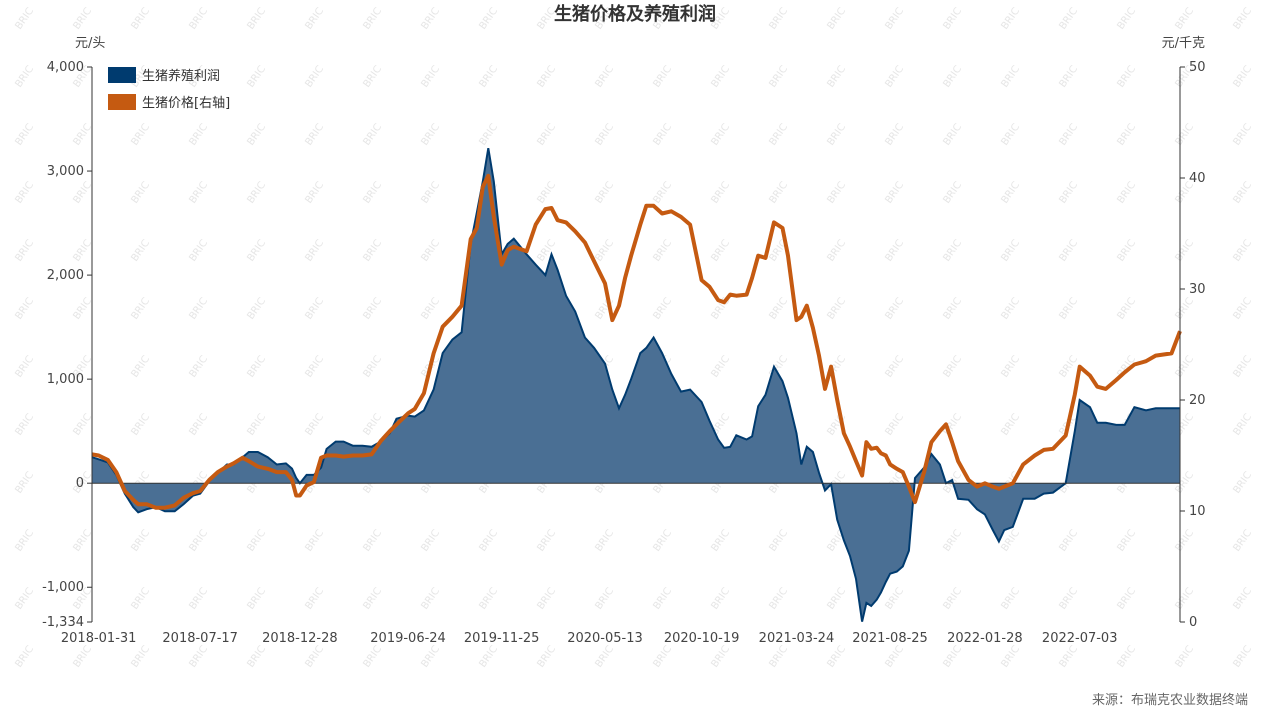 Image resolution: width=1270 pixels, height=714 pixels. I want to click on left-tick-label: 4,000, so click(65, 67).